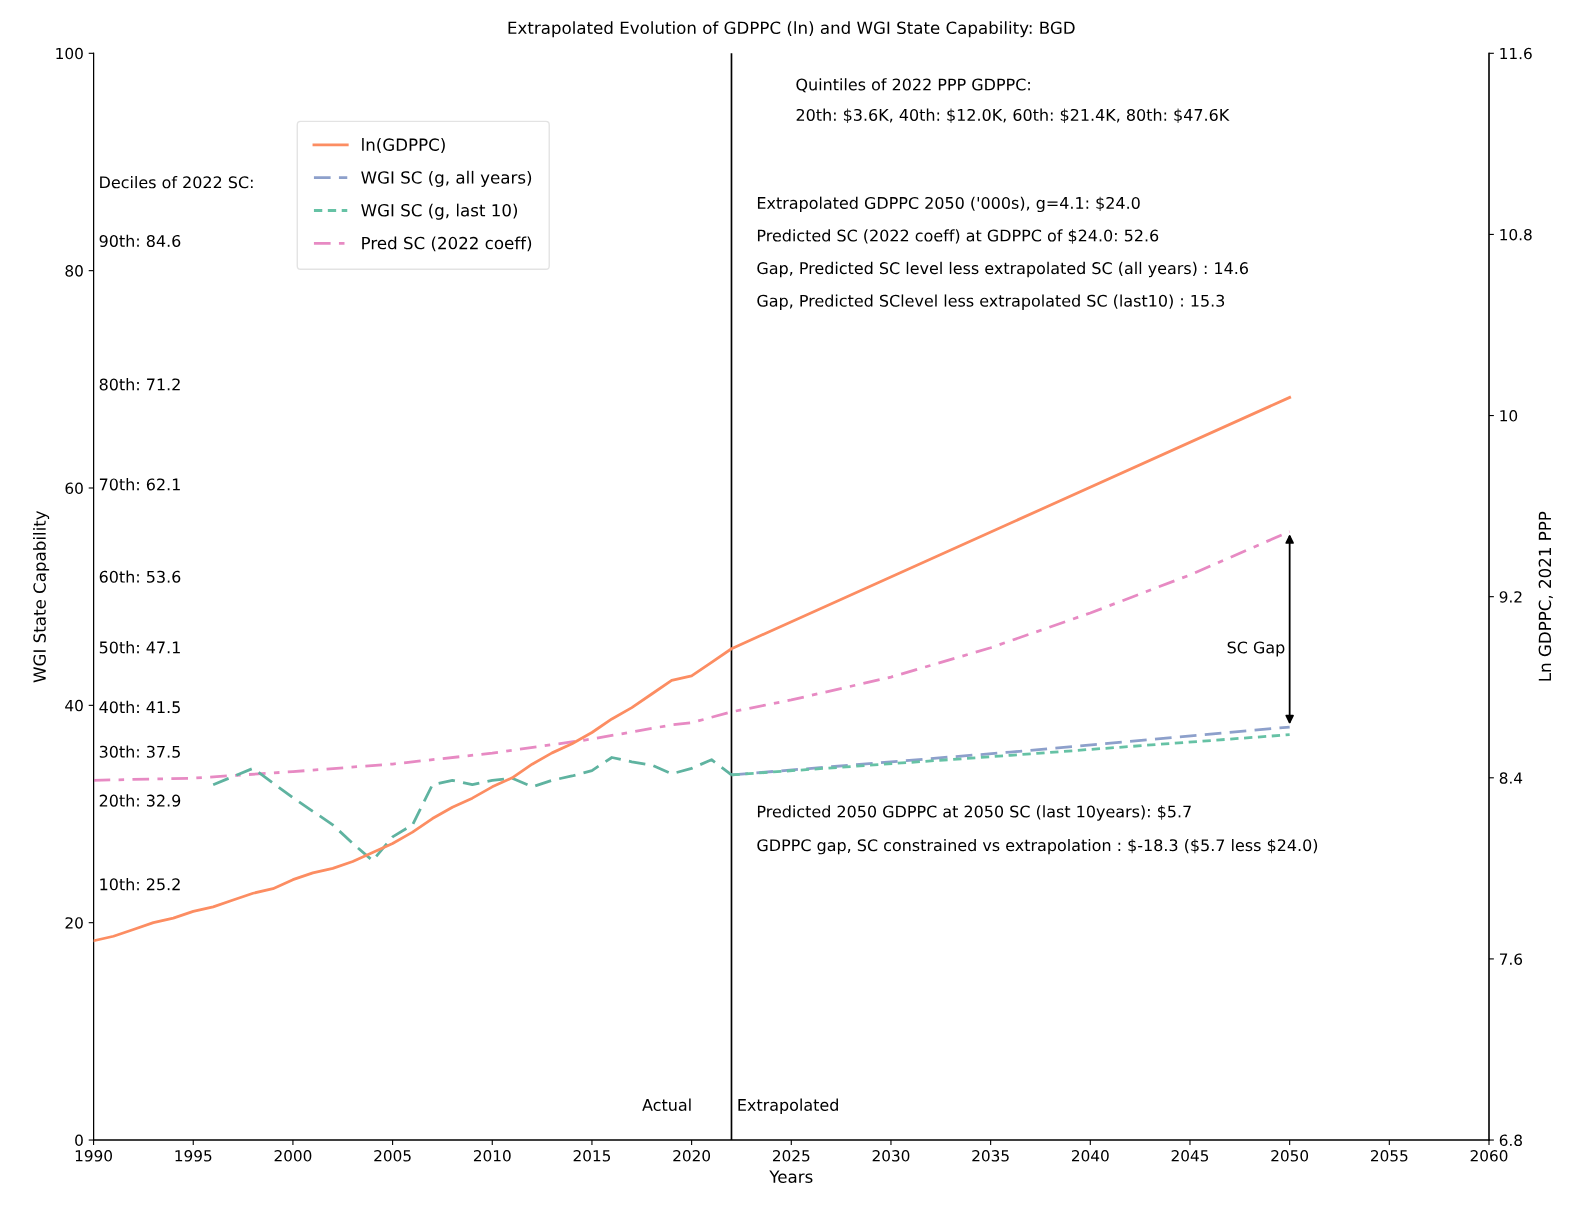 The height and width of the screenshot is (1206, 1578). What do you see at coordinates (93, 1156) in the screenshot?
I see `x-tick-label: 1990` at bounding box center [93, 1156].